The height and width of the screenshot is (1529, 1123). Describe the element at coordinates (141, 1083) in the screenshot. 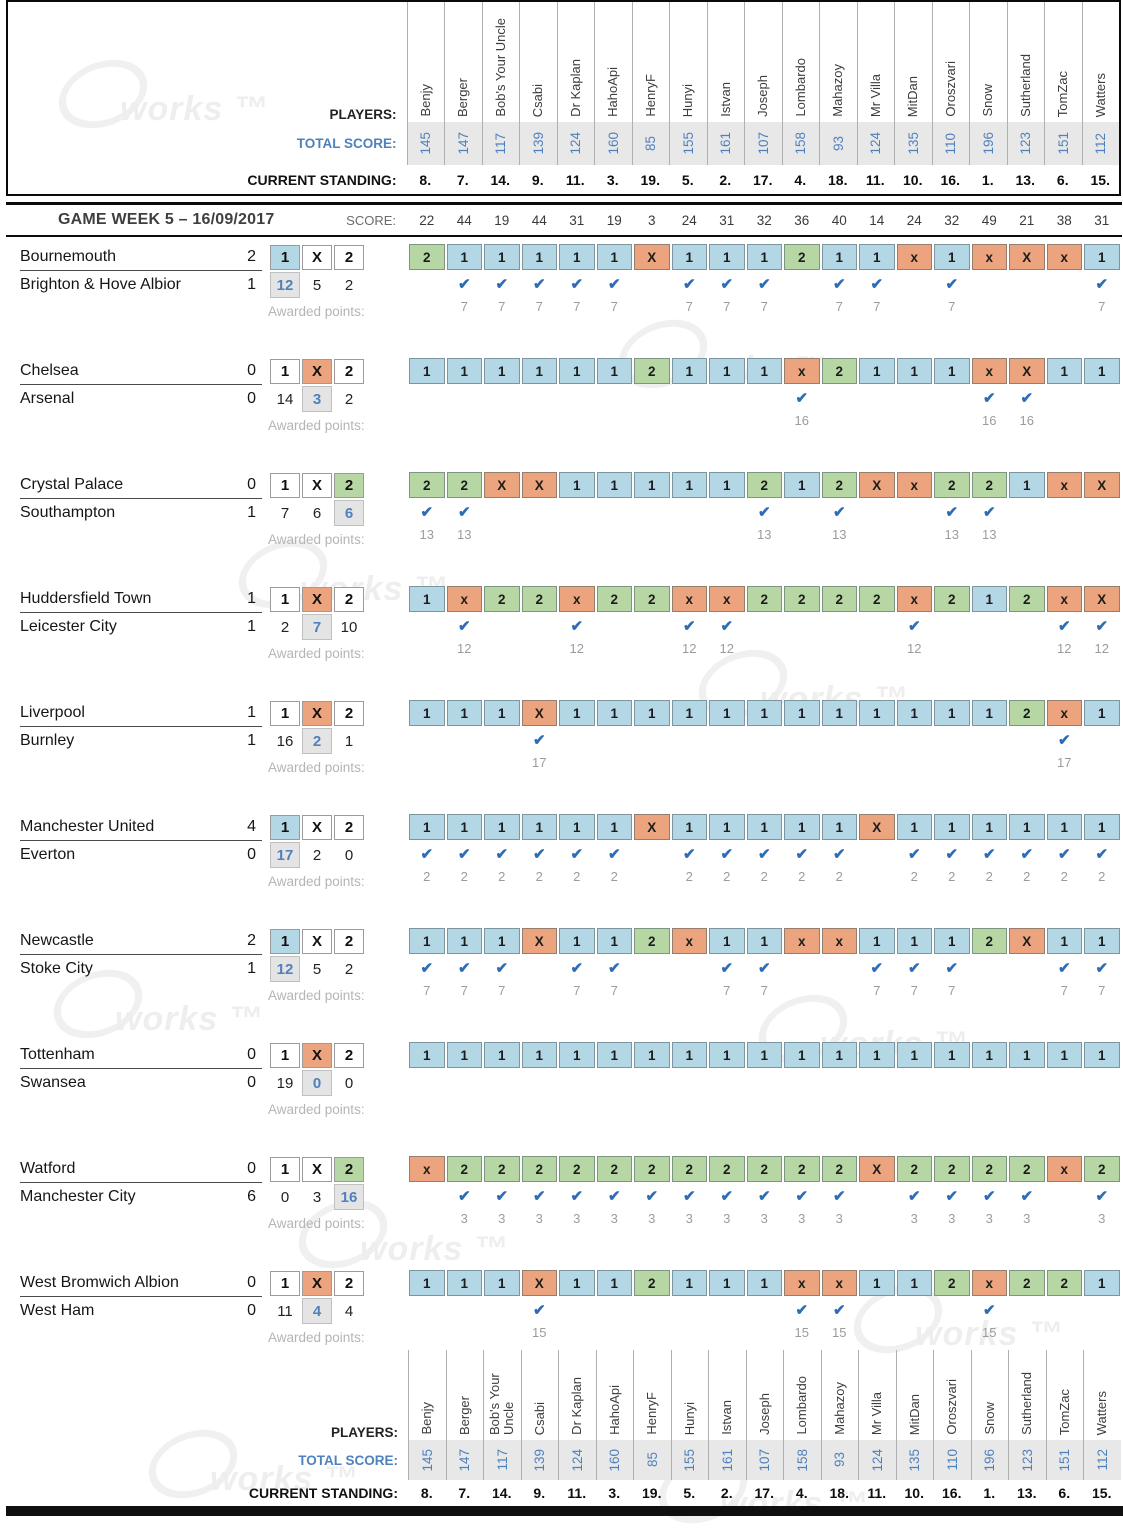

I see `away-team-line: Swansea 0` at that location.